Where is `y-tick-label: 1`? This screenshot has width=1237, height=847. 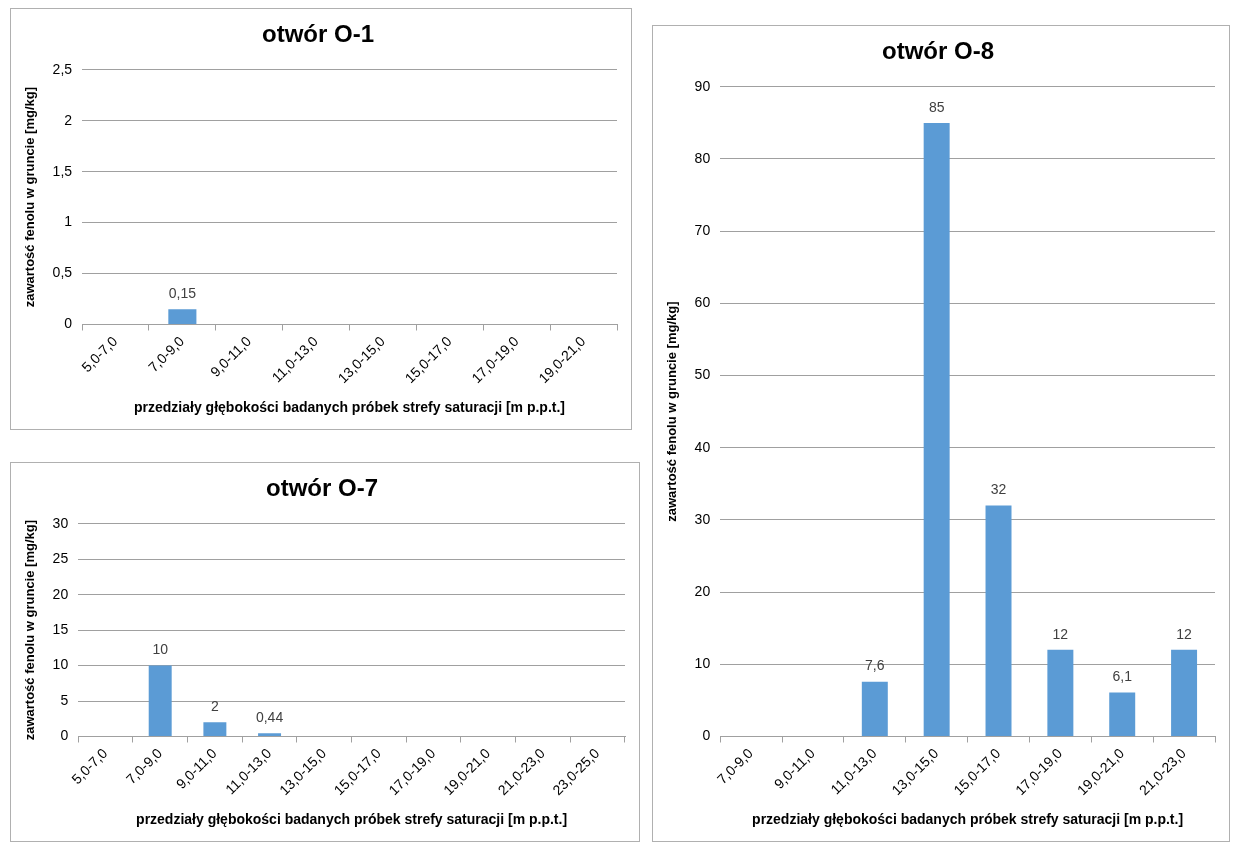 y-tick-label: 1 is located at coordinates (68, 221).